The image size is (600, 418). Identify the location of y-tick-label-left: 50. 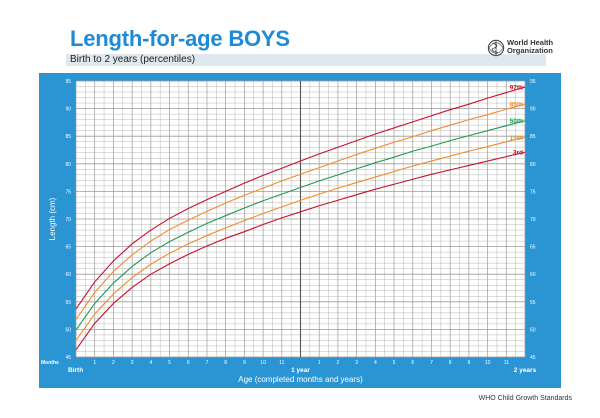
(68, 330).